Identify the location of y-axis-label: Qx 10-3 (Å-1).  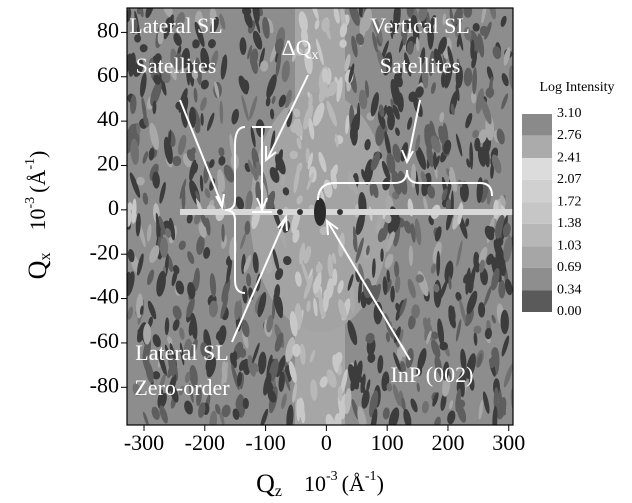
(38, 215).